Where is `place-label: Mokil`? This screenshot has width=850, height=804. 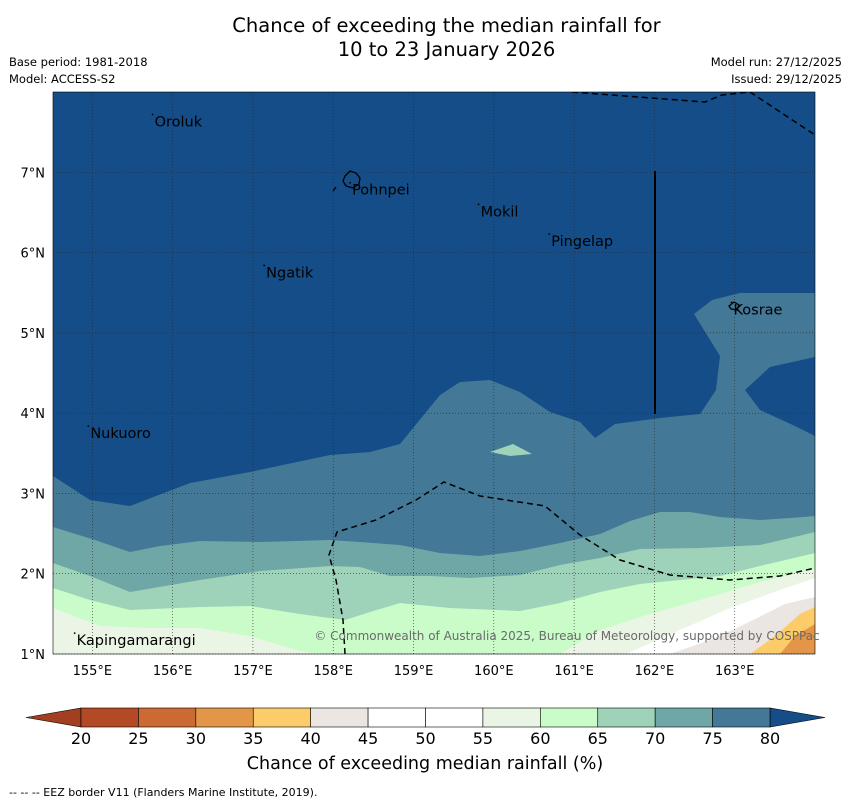
place-label: Mokil is located at coordinates (500, 212).